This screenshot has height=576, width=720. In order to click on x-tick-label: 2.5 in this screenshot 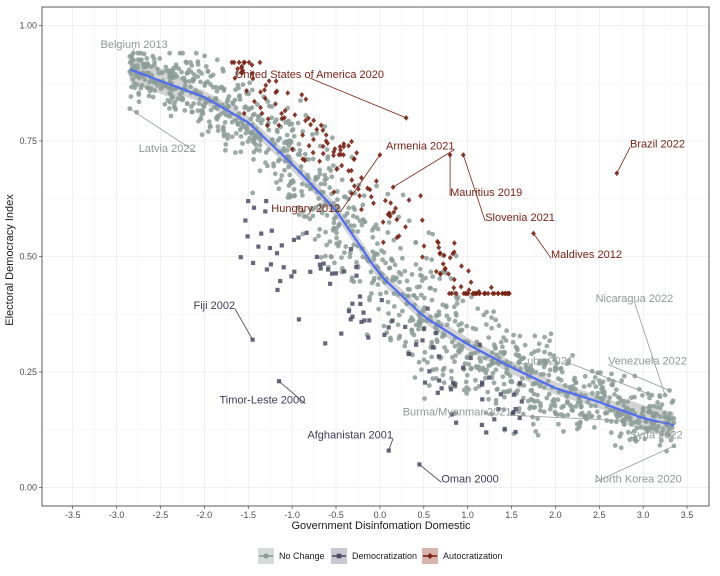, I will do `click(599, 515)`.